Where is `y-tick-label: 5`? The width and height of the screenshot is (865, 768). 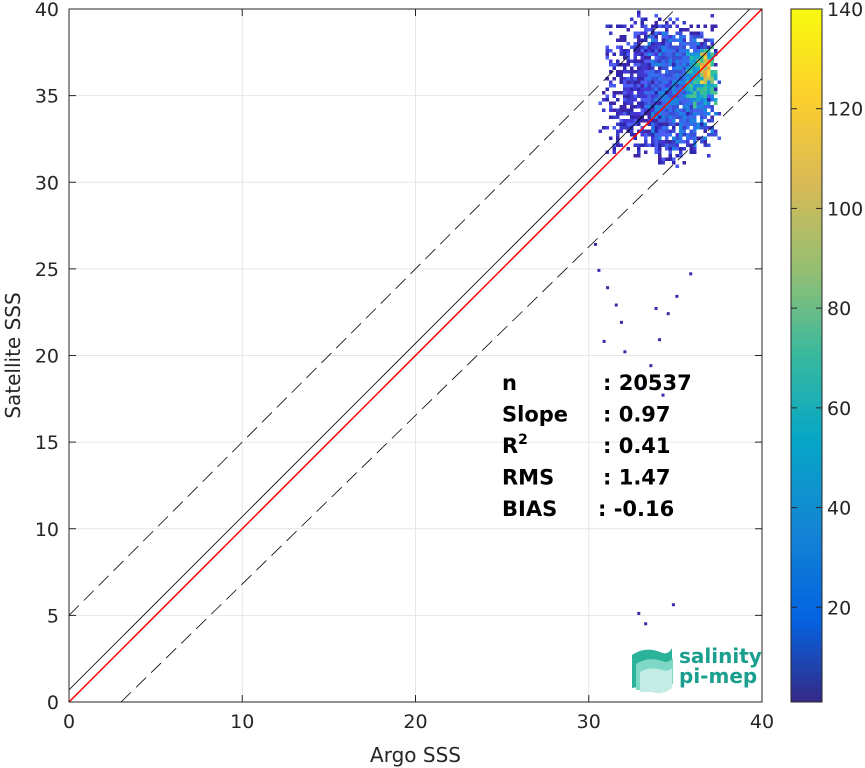
y-tick-label: 5 is located at coordinates (53, 616).